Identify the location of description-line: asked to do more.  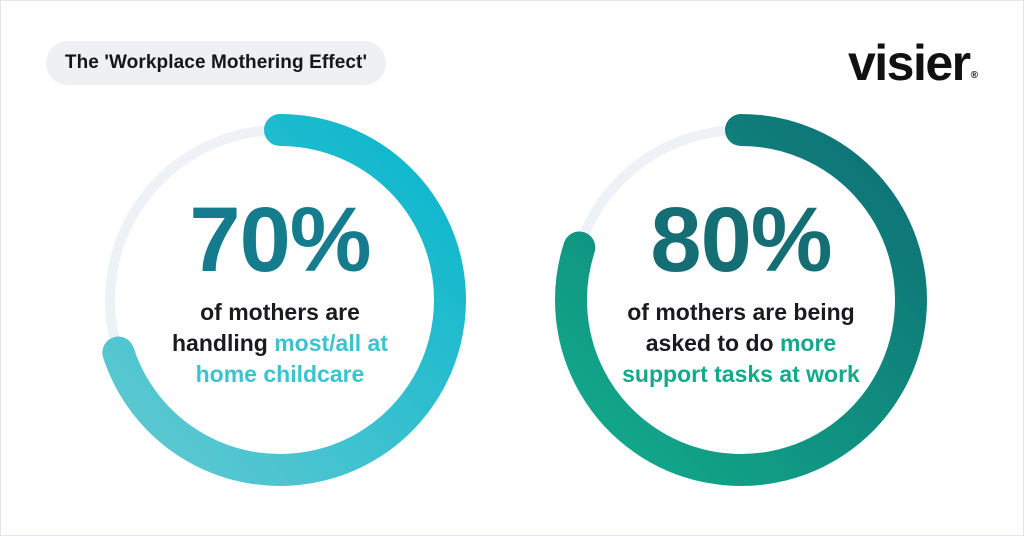
(741, 343).